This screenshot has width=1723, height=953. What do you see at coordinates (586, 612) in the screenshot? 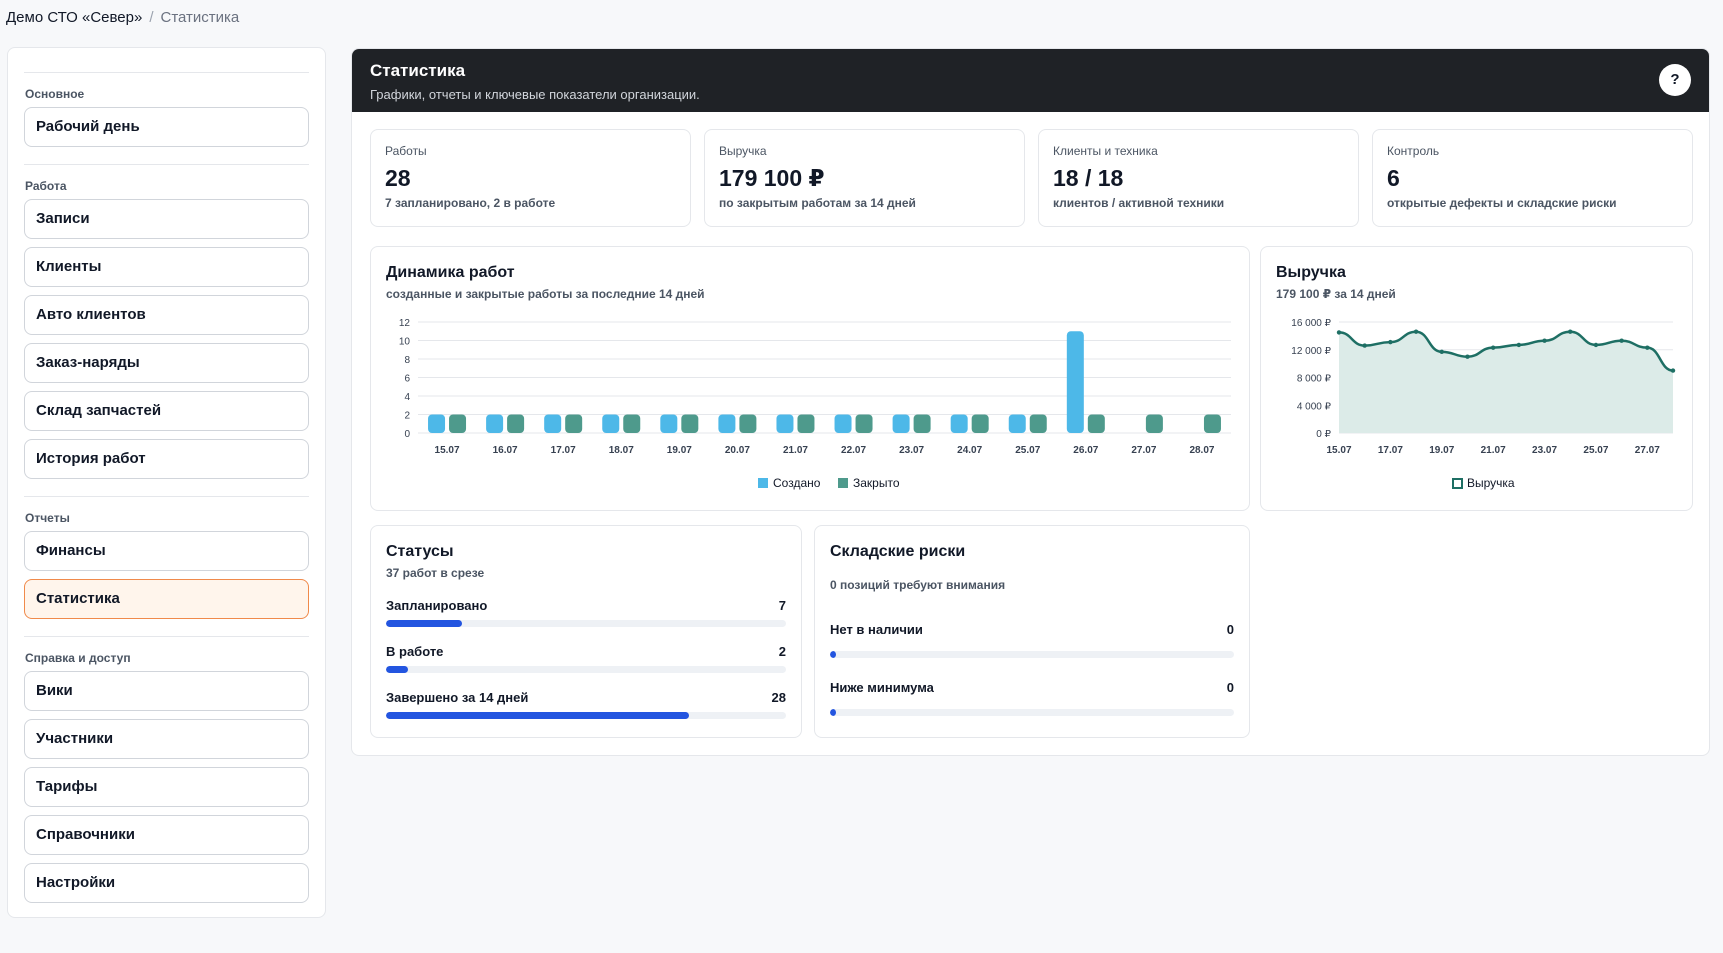
I see `status-row-planned: Запланировано 7` at bounding box center [586, 612].